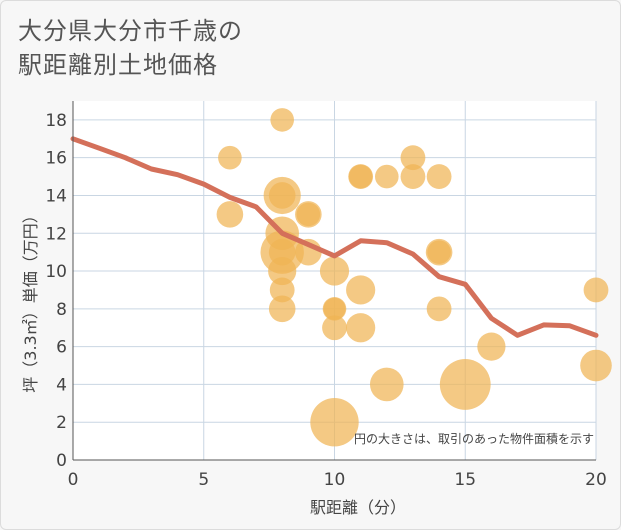 The image size is (621, 530). I want to click on chart-title: 大分県大分市千歳の 駅距離別土地価格, so click(130, 48).